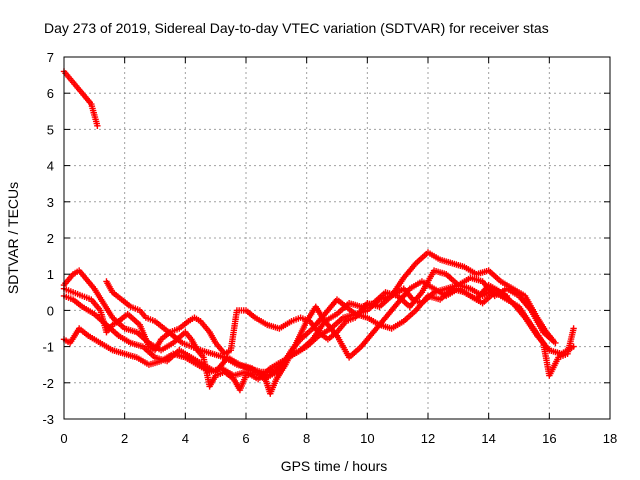  What do you see at coordinates (306, 438) in the screenshot?
I see `x-tick-label: 8` at bounding box center [306, 438].